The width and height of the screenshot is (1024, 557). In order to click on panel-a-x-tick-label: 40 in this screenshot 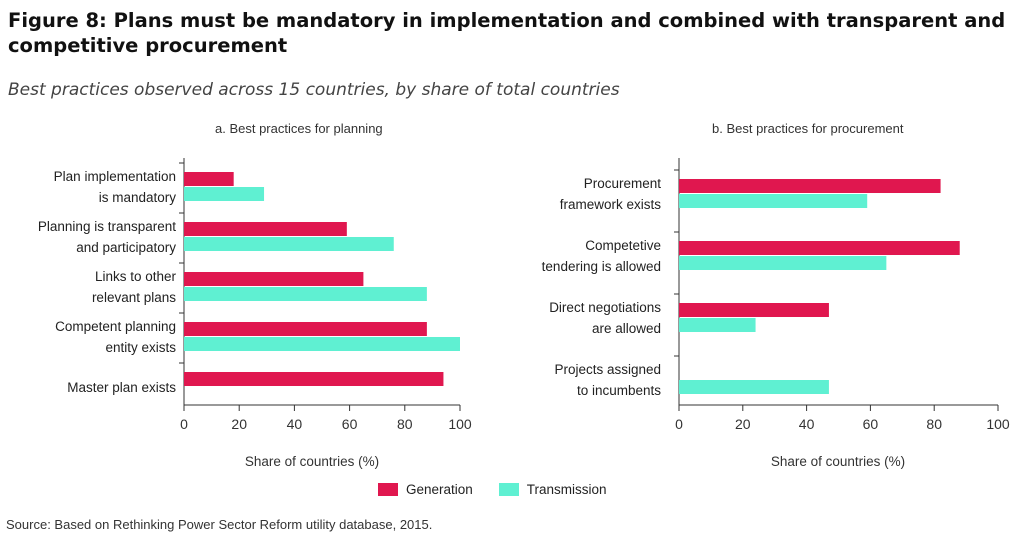, I will do `click(295, 424)`.